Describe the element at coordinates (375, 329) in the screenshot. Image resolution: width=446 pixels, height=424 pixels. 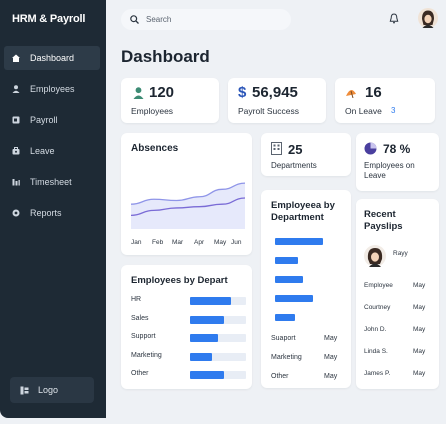
I see `payslip-employee-name: John D.` at that location.